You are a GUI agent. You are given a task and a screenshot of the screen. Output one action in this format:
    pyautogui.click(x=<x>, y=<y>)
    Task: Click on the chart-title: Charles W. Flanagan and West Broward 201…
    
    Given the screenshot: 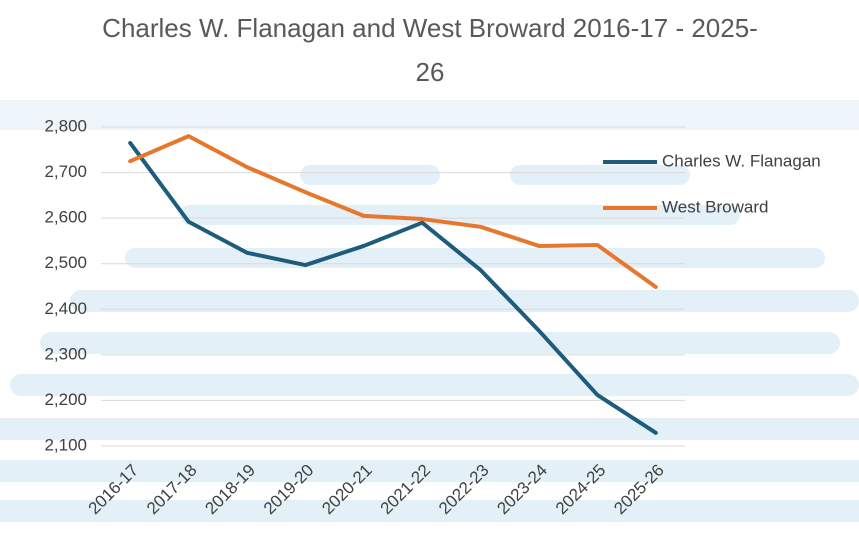 What is the action you would take?
    pyautogui.click(x=430, y=50)
    